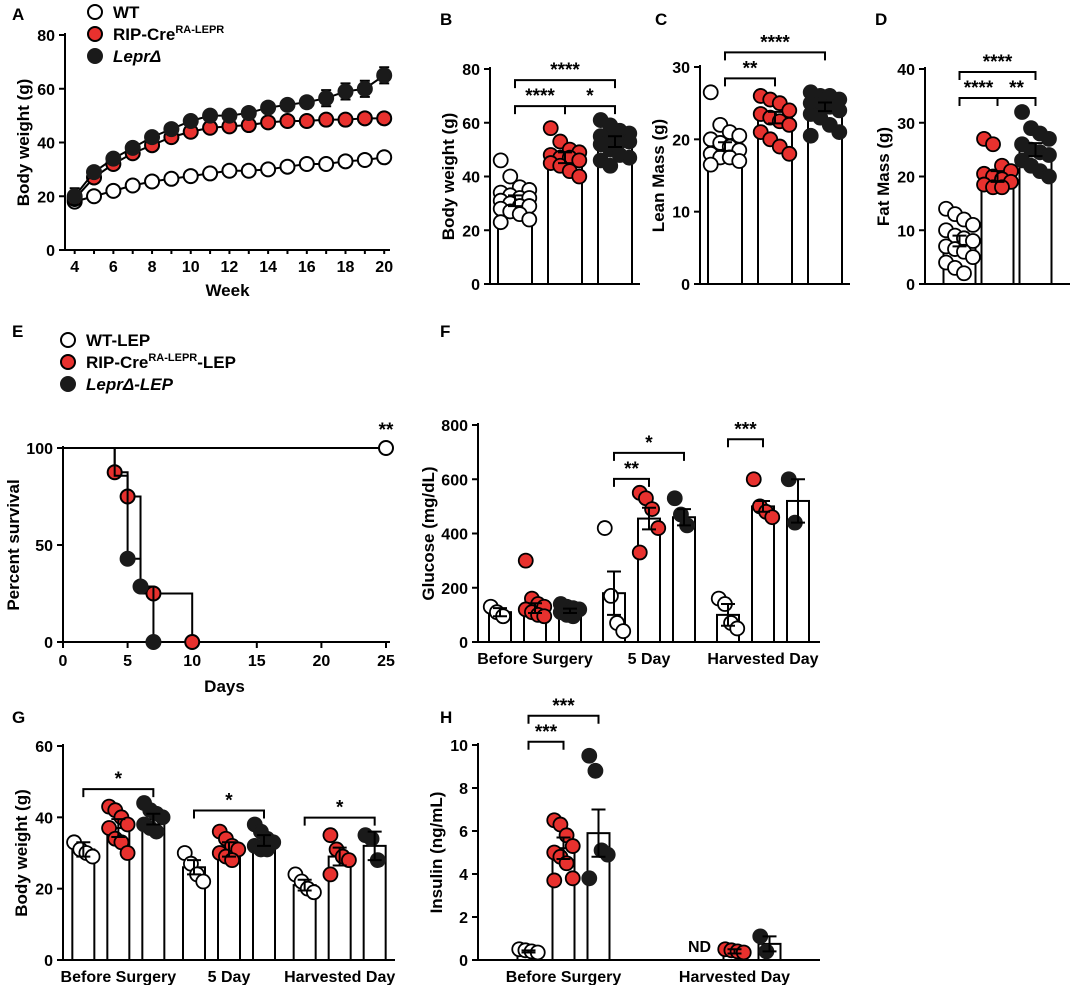  What do you see at coordinates (446, 19) in the screenshot?
I see `panel-letter: B` at bounding box center [446, 19].